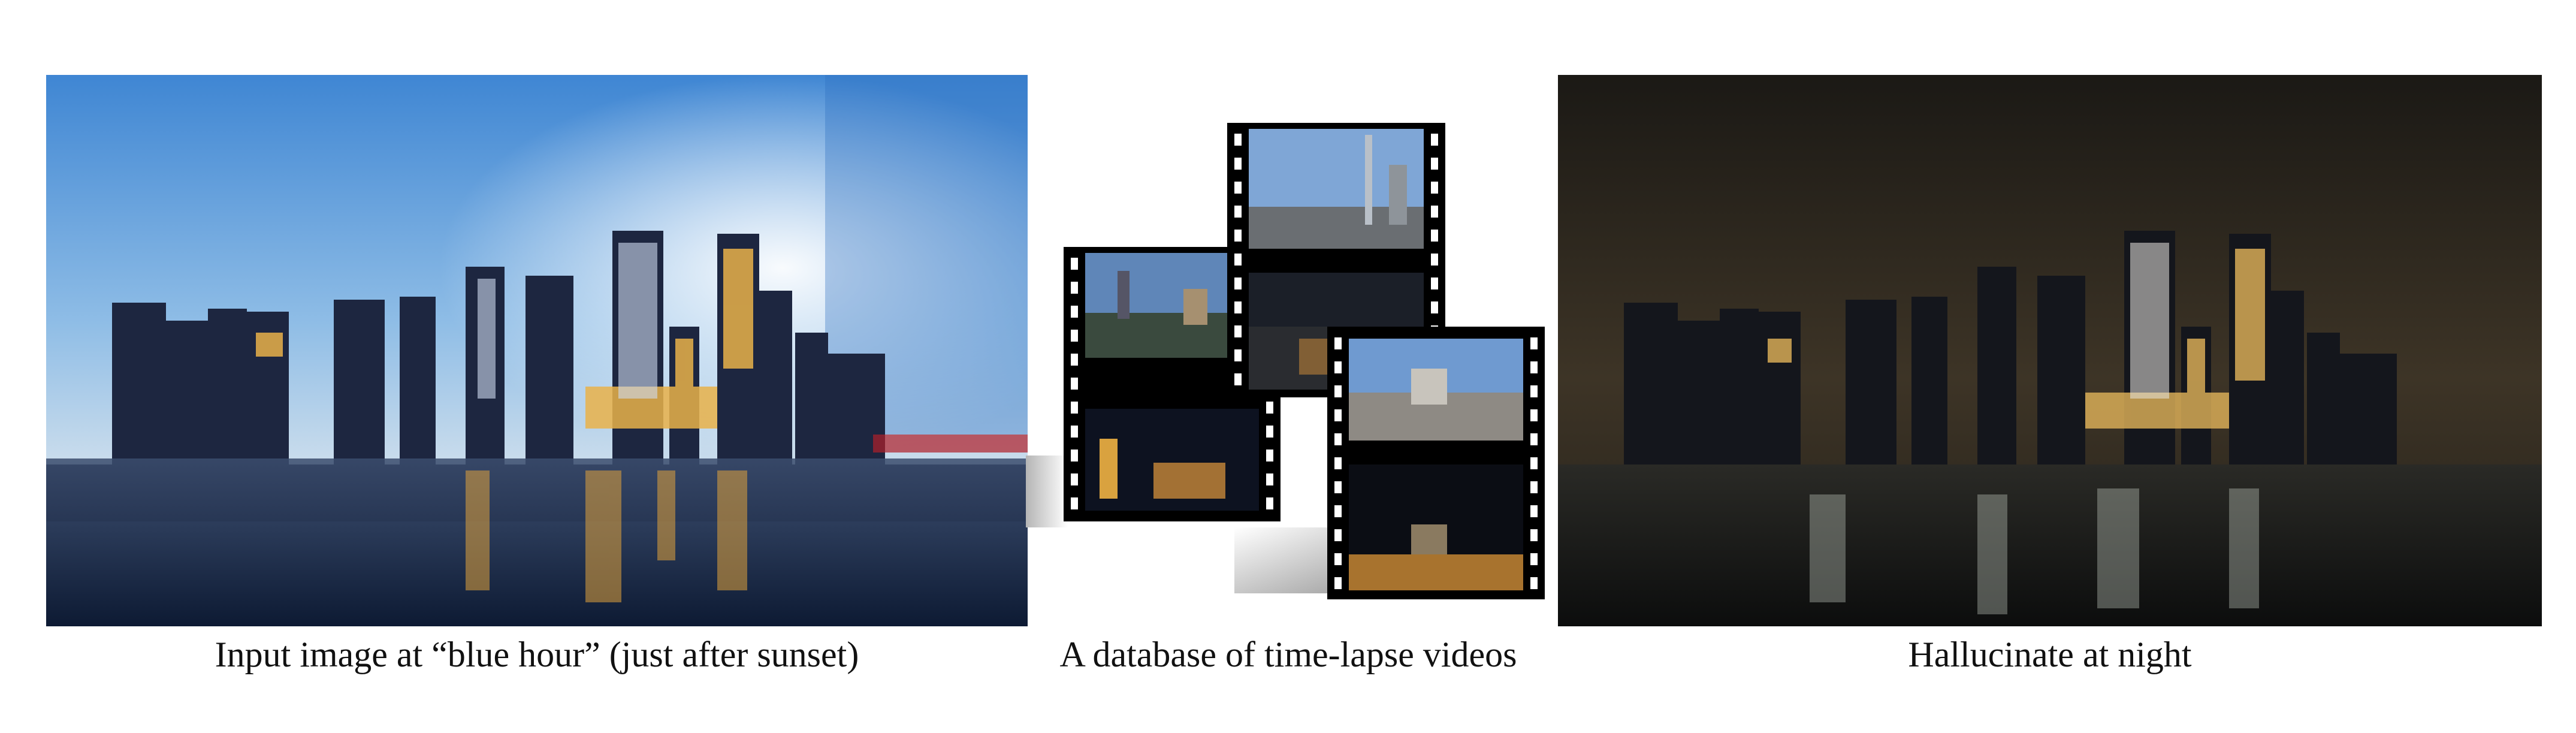 The width and height of the screenshot is (2576, 733). Describe the element at coordinates (1288, 654) in the screenshot. I see `database-caption: A database of time-lapse videos` at that location.